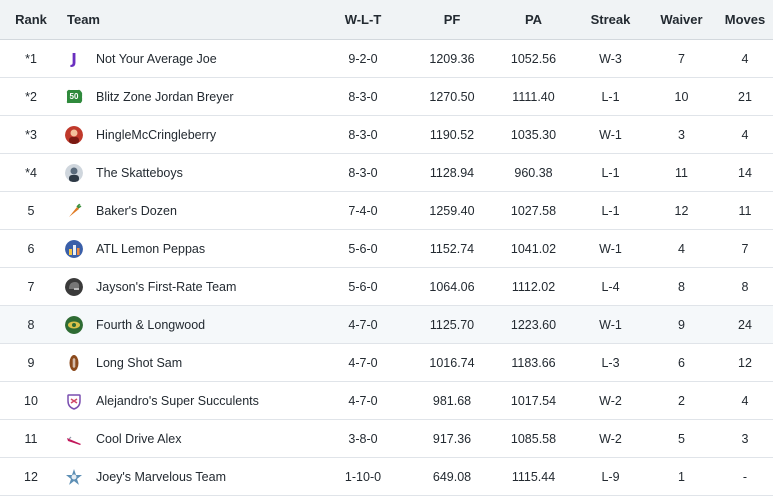 This screenshot has height=500, width=773. I want to click on streak-cell: L-9, so click(610, 476).